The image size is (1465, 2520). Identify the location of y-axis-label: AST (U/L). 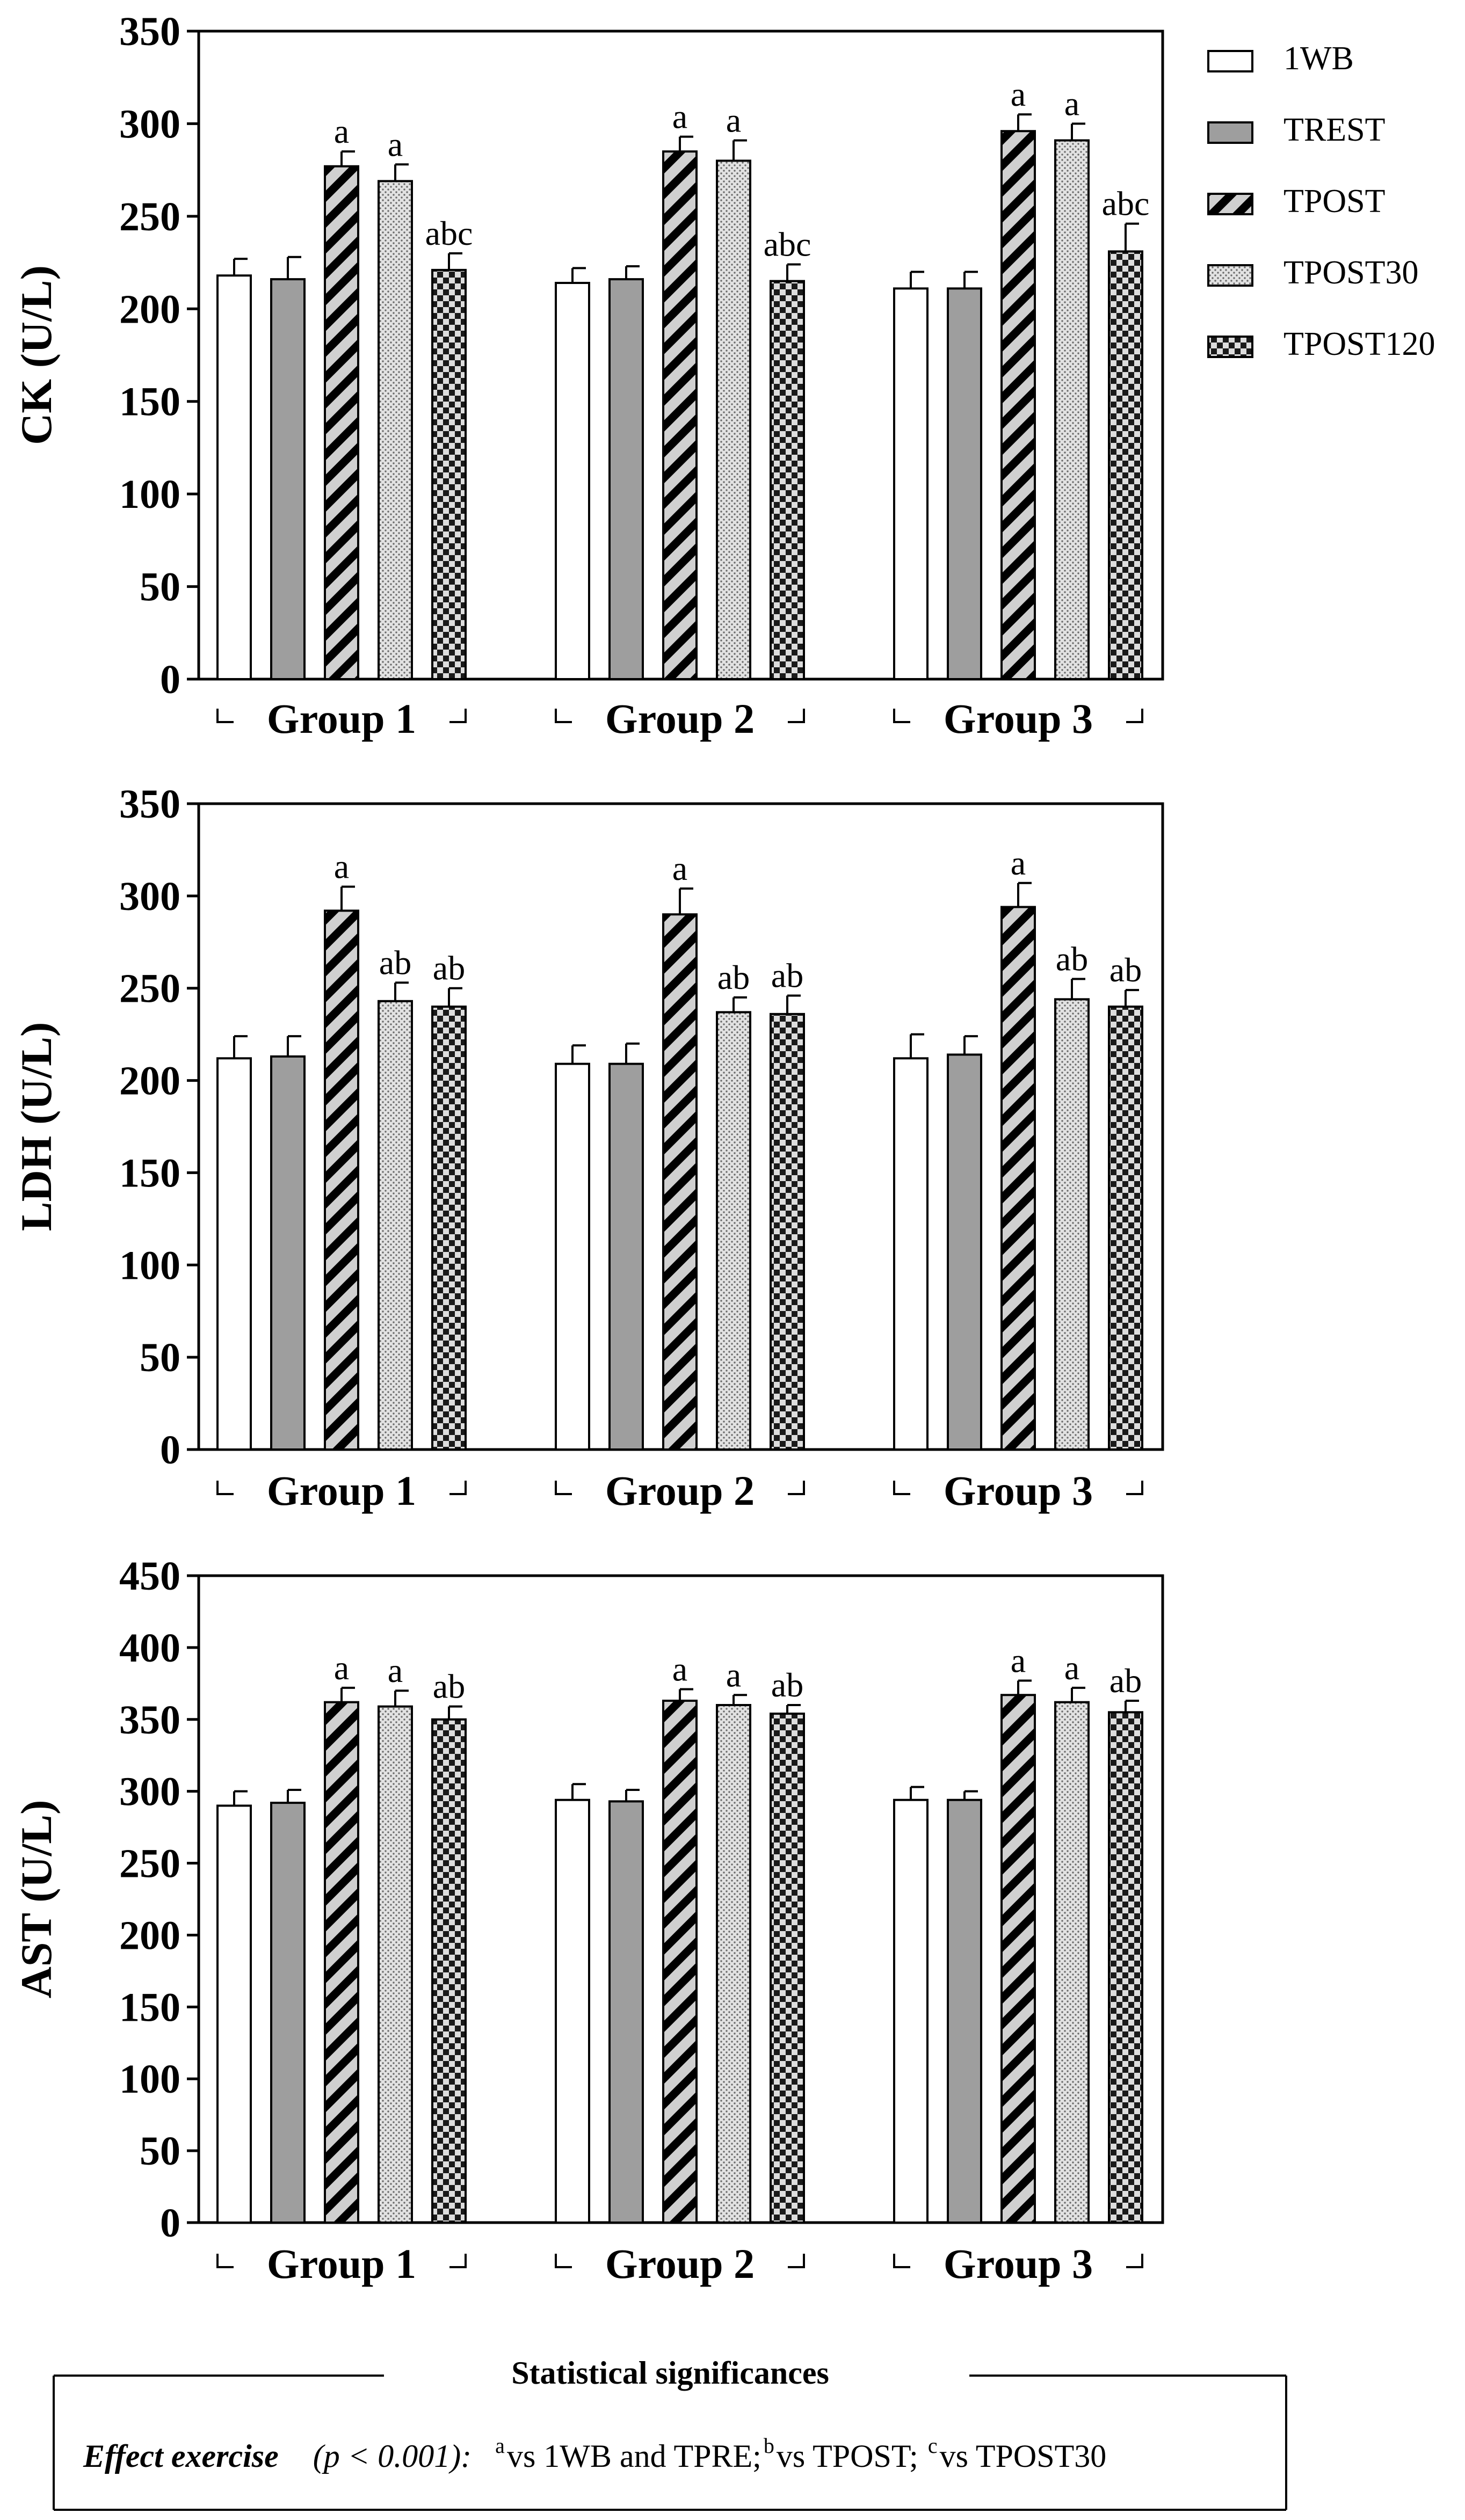
(36, 1899).